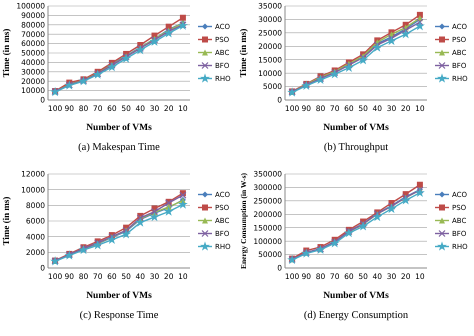  Describe the element at coordinates (356, 147) in the screenshot. I see `text: (b) Throughput` at that location.